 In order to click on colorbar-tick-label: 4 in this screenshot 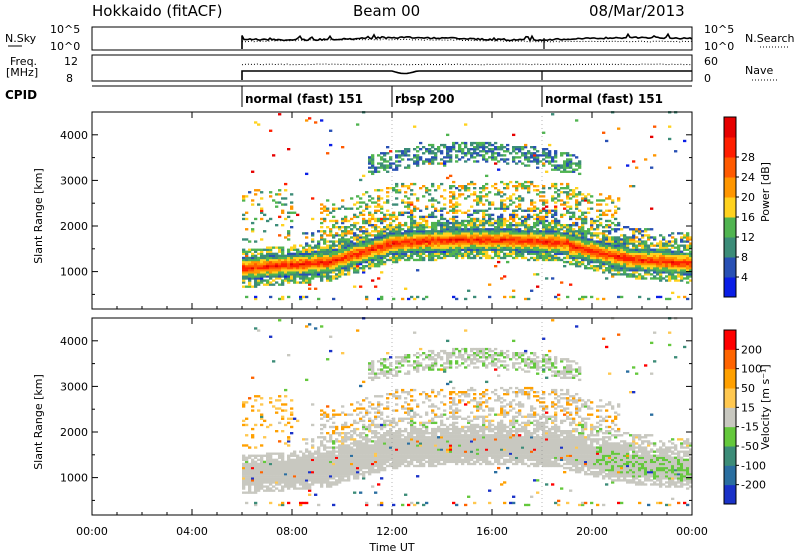, I will do `click(744, 277)`.